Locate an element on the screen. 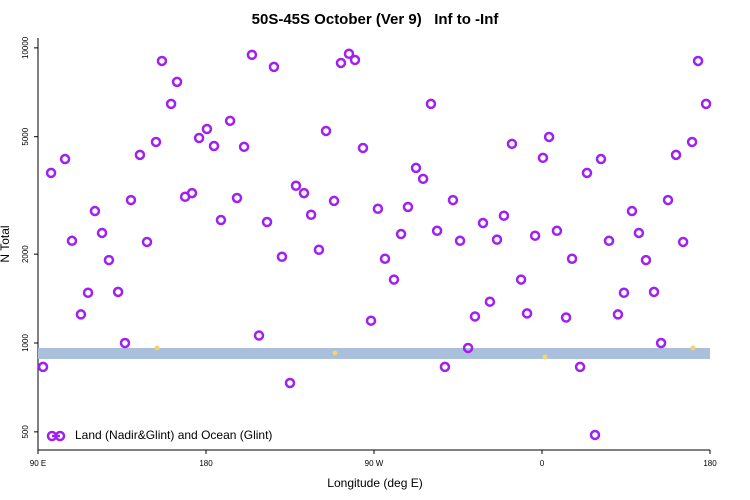 This screenshot has width=750, height=500. y-tick-label: 10000 is located at coordinates (25, 47).